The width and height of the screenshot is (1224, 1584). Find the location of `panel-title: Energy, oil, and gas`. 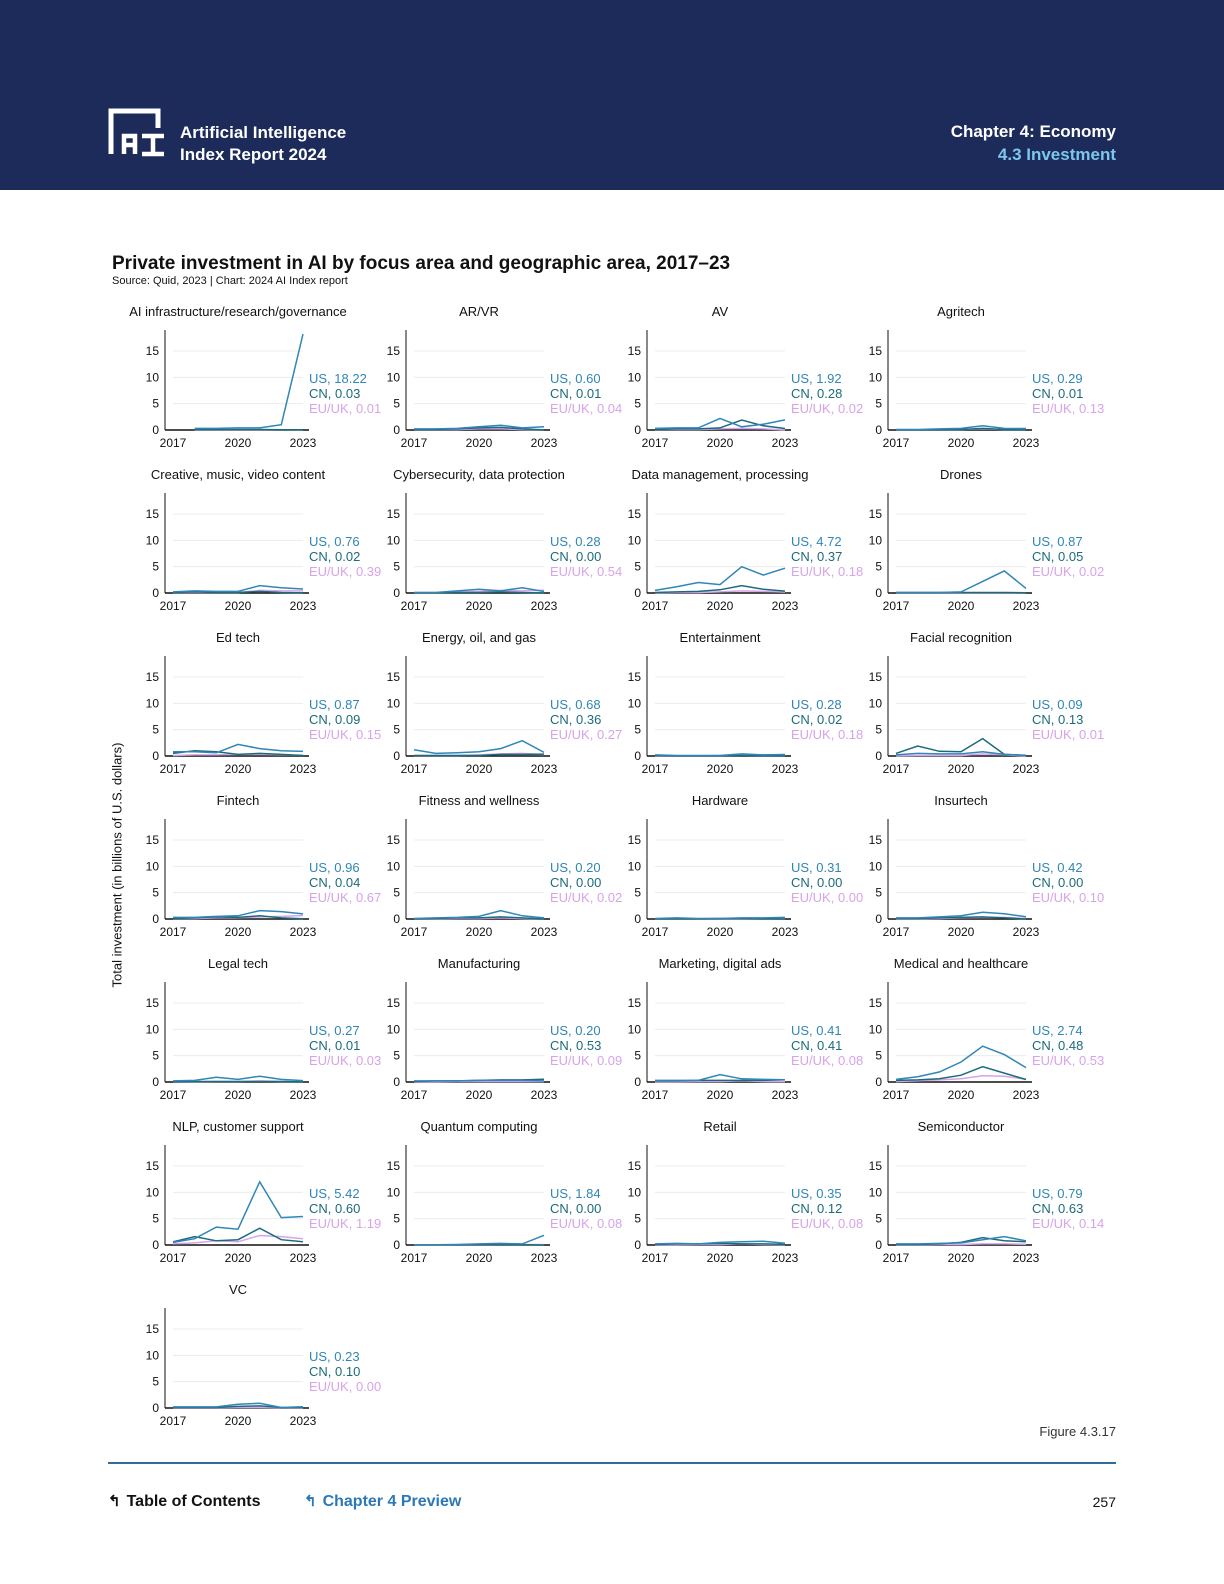

panel-title: Energy, oil, and gas is located at coordinates (479, 637).